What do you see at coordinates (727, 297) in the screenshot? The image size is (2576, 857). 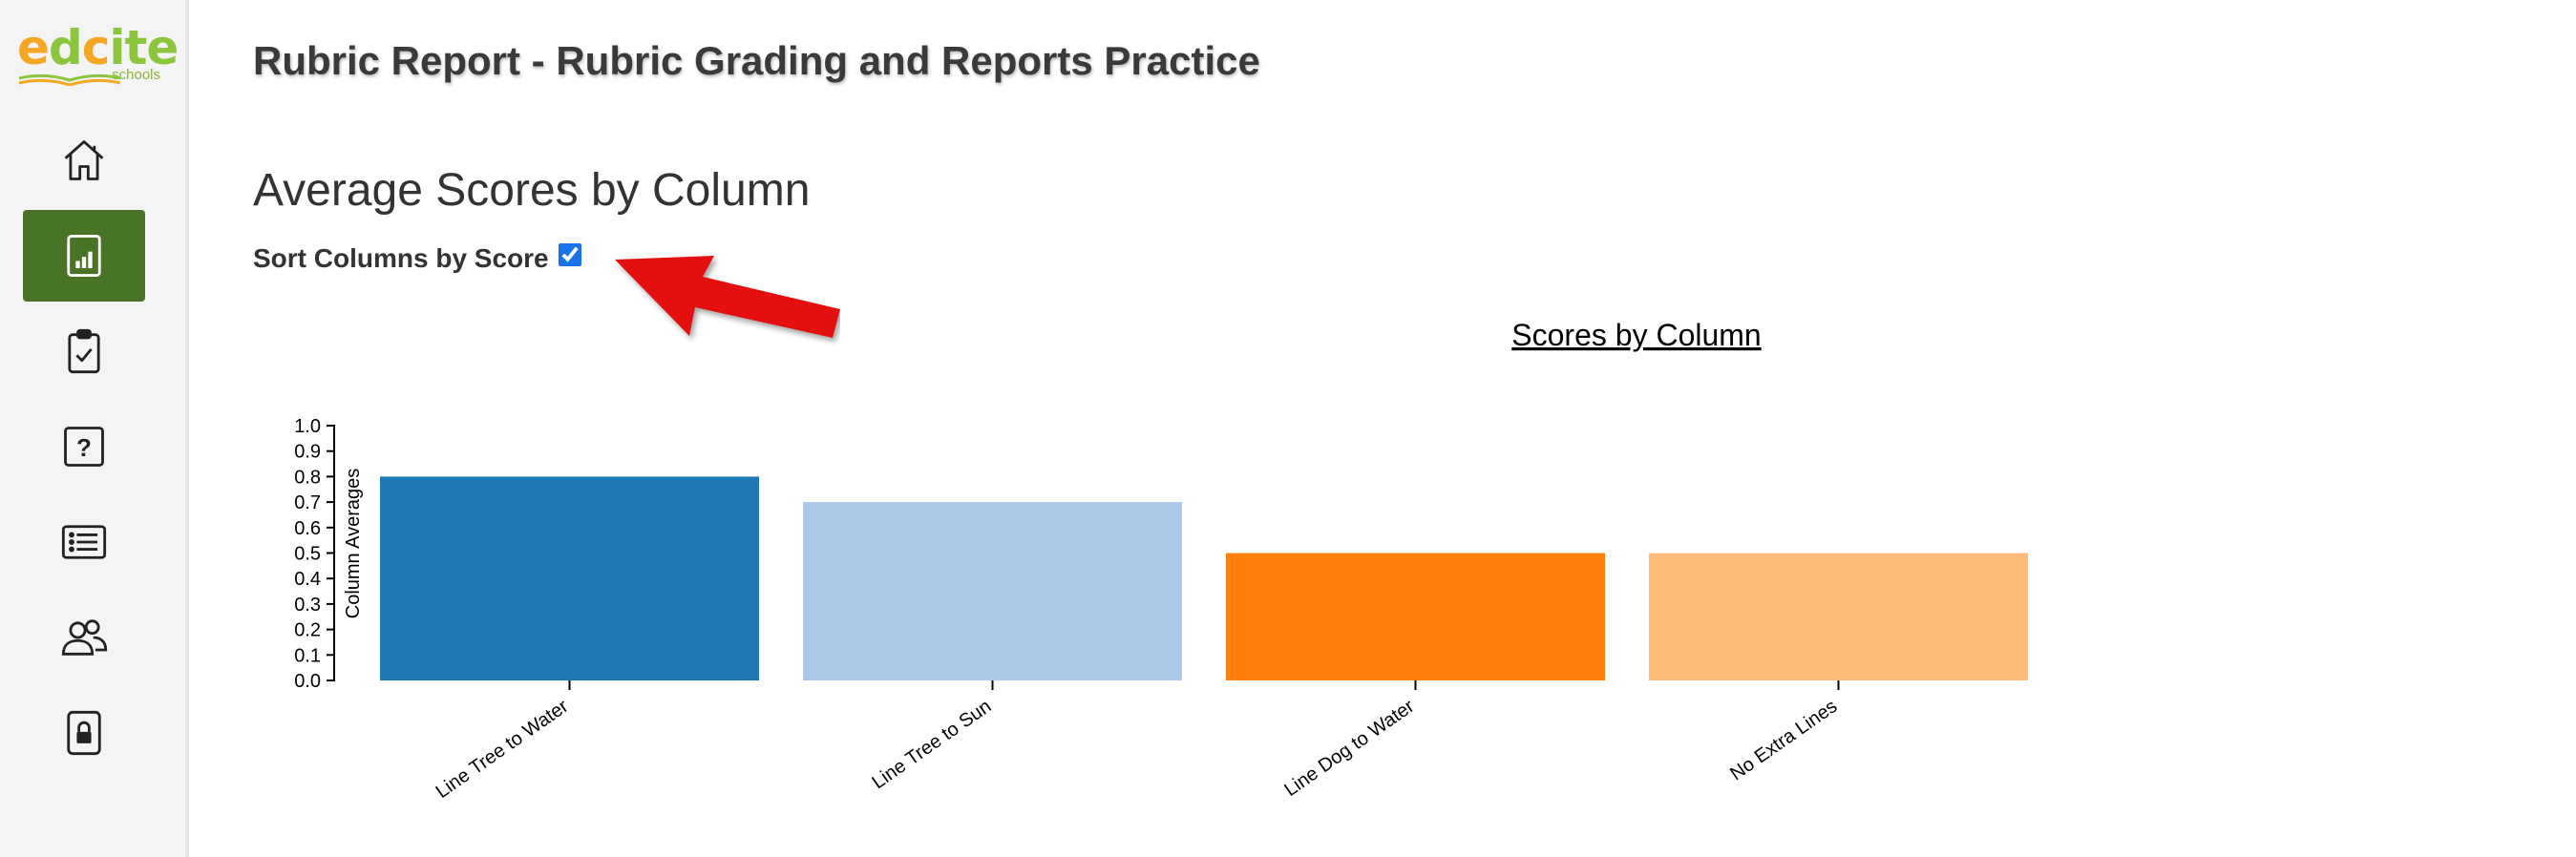 I see `red-arrow-icon` at bounding box center [727, 297].